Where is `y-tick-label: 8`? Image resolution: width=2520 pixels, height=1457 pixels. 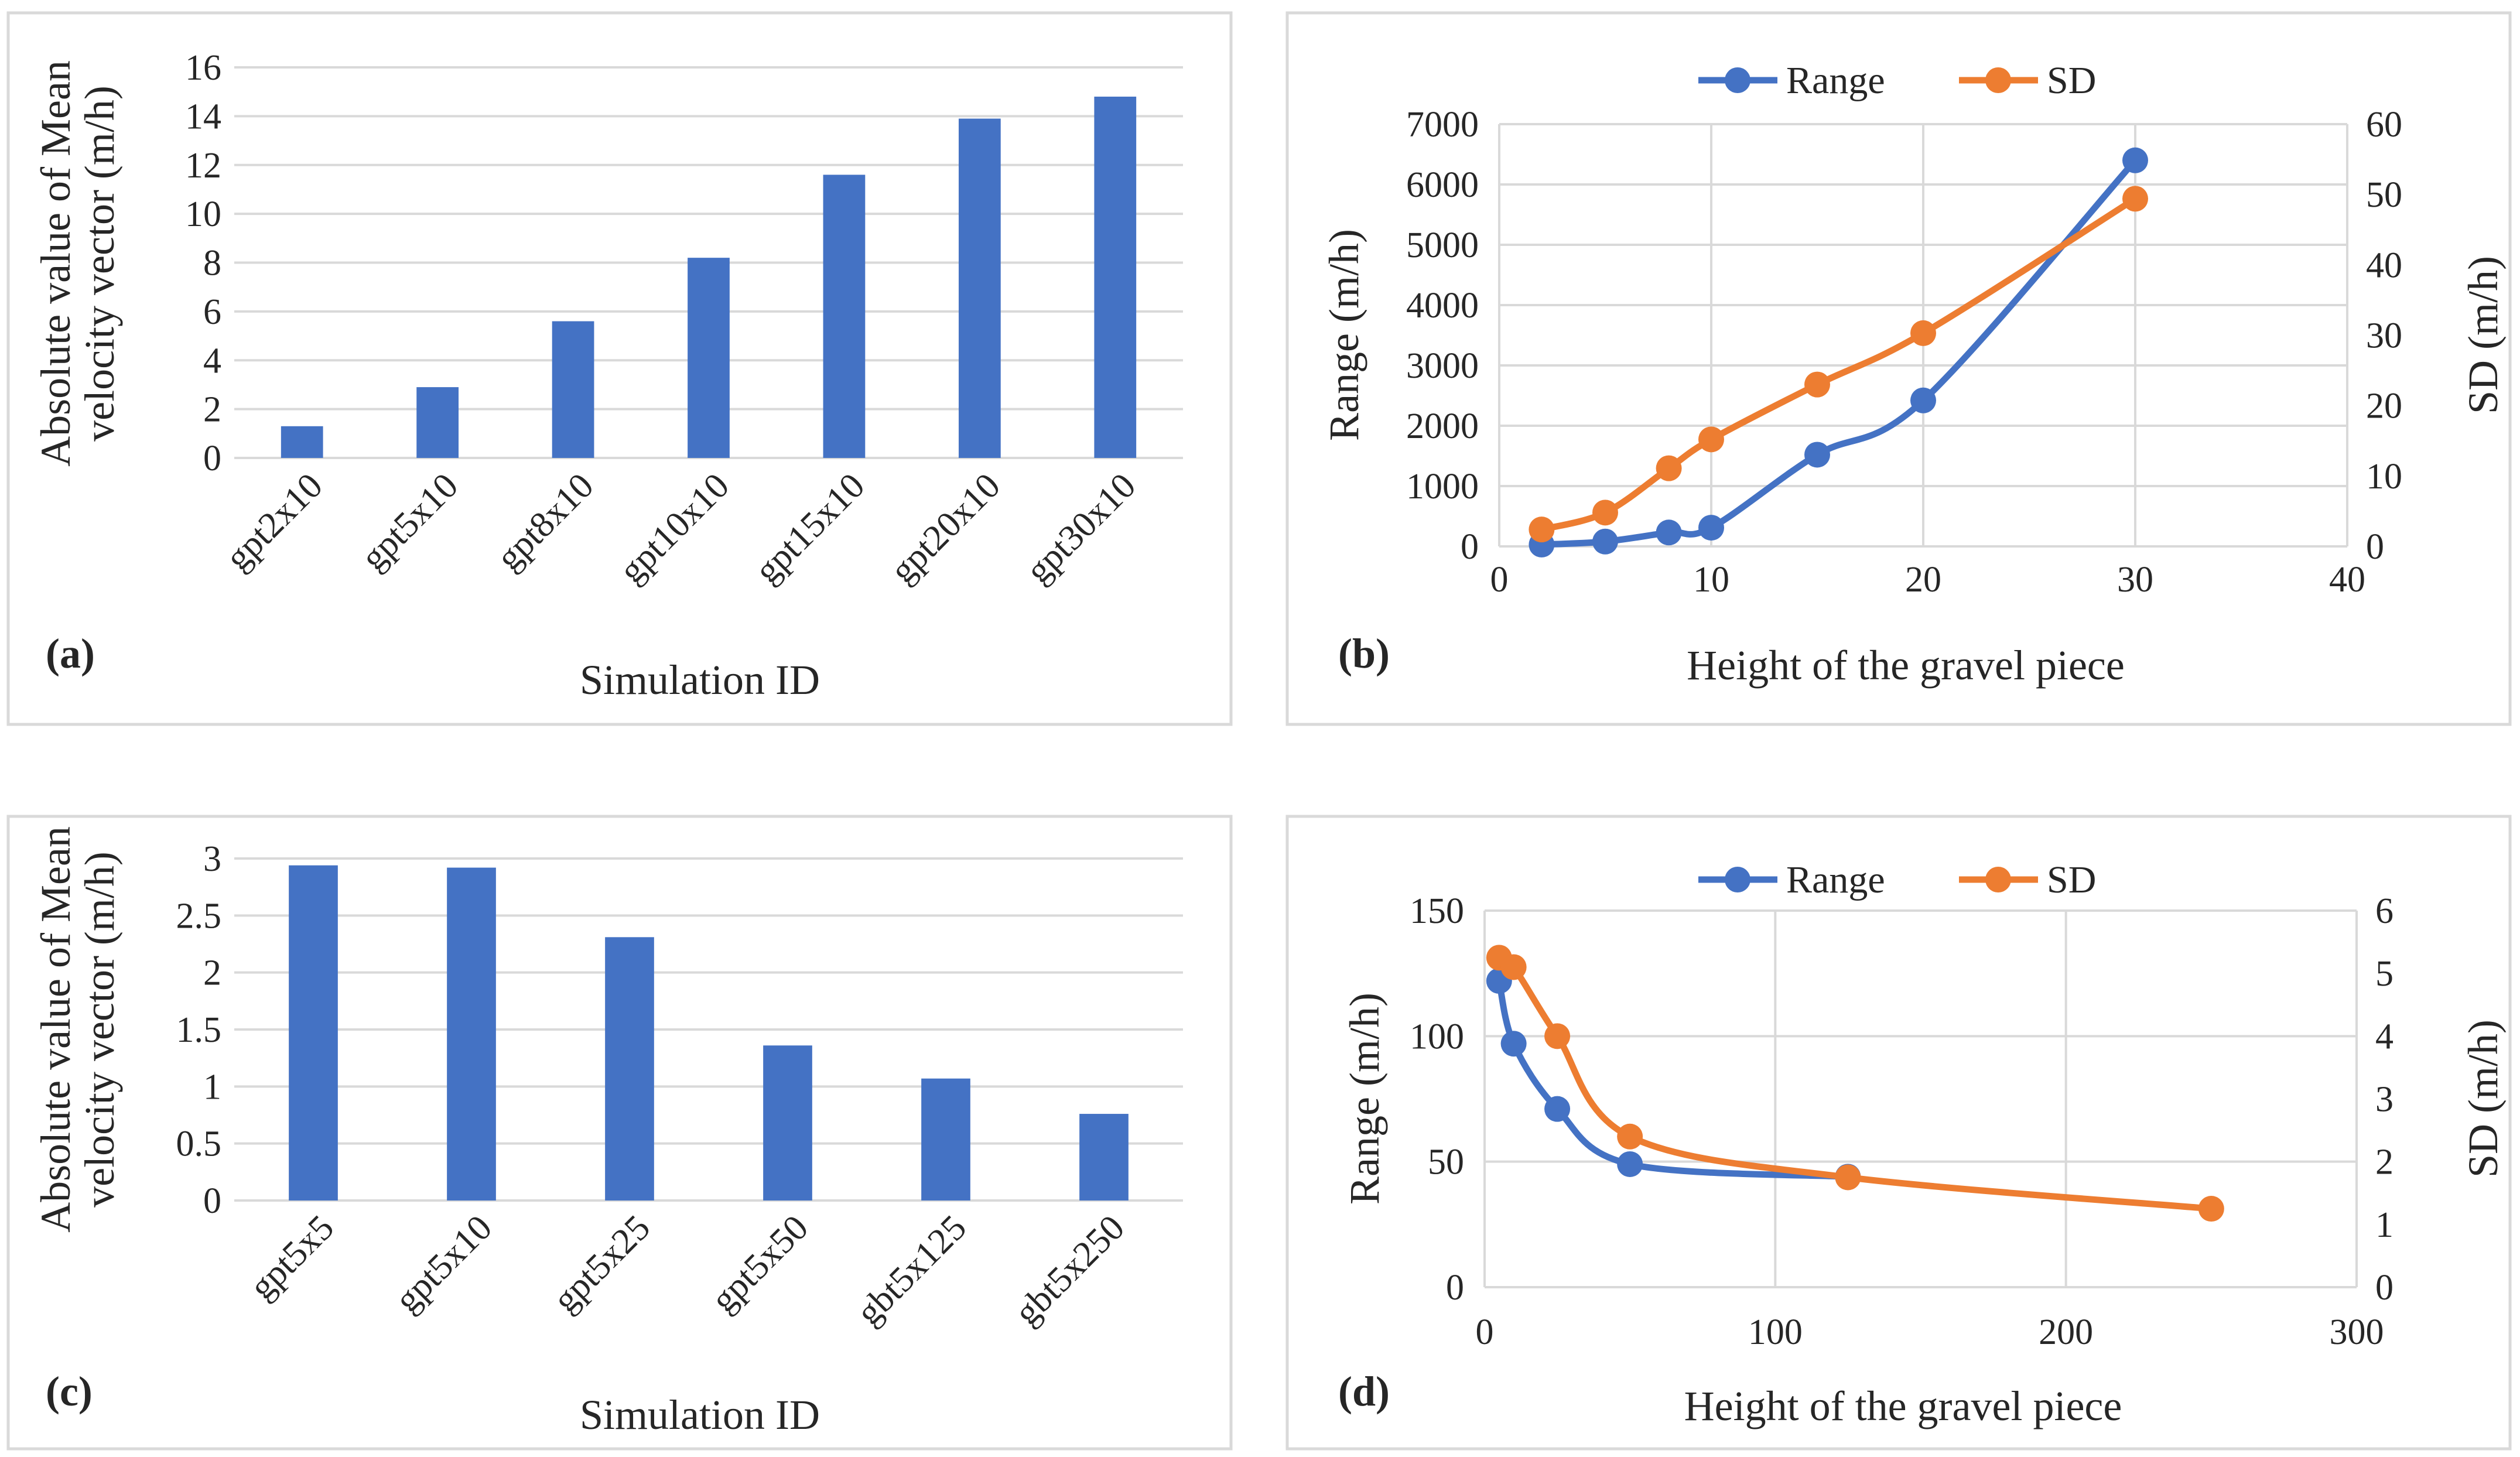
y-tick-label: 8 is located at coordinates (212, 263).